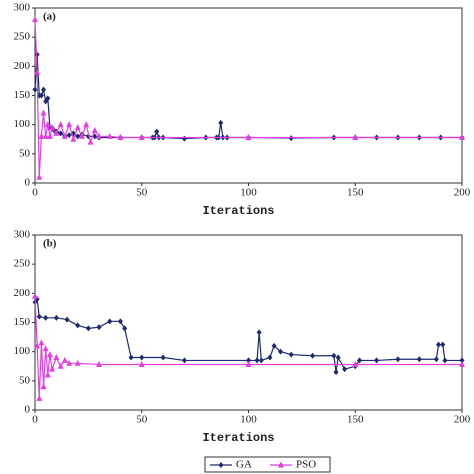 The height and width of the screenshot is (474, 474). I want to click on y-tick-label: 0, so click(28, 410).